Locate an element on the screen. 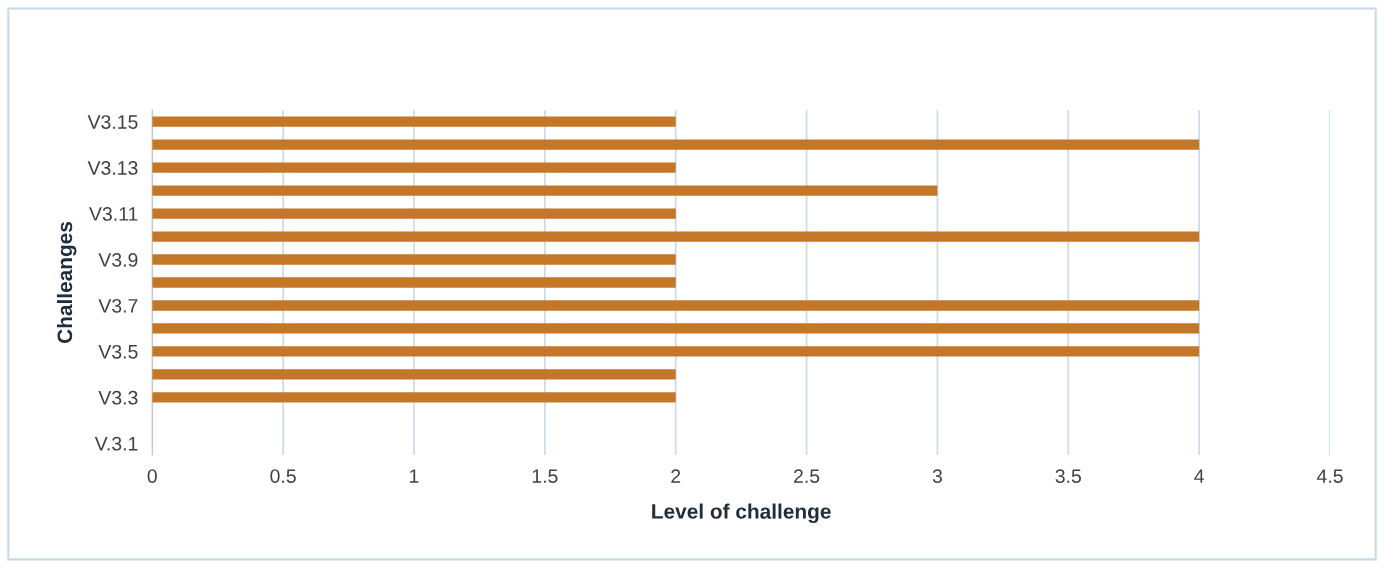  y-tick-label: V3.3 is located at coordinates (118, 397).